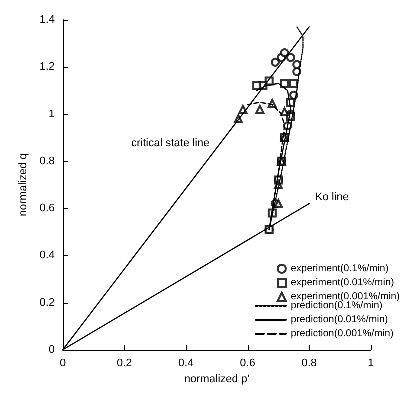 Image resolution: width=409 pixels, height=400 pixels. I want to click on x-tick-label: 1, so click(371, 364).